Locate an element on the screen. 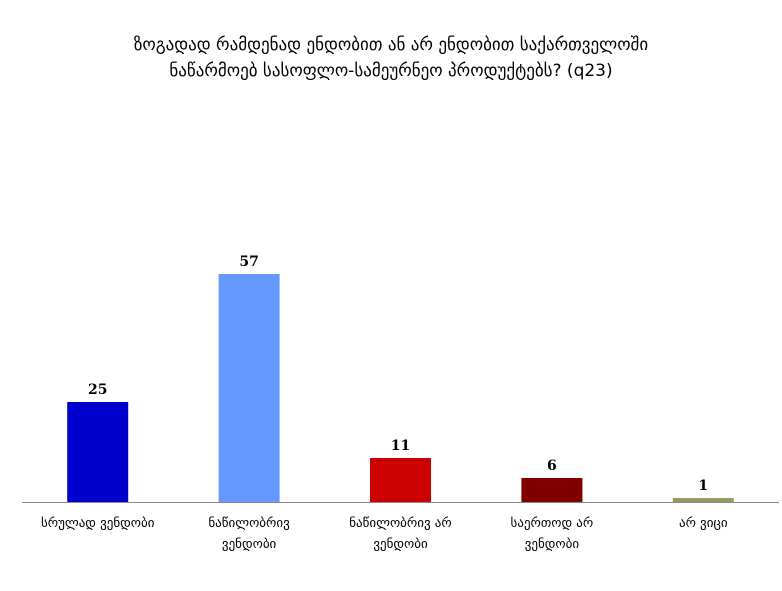 Image resolution: width=782 pixels, height=591 pixels. category-label-1: სრულად ვენდობი is located at coordinates (98, 523).